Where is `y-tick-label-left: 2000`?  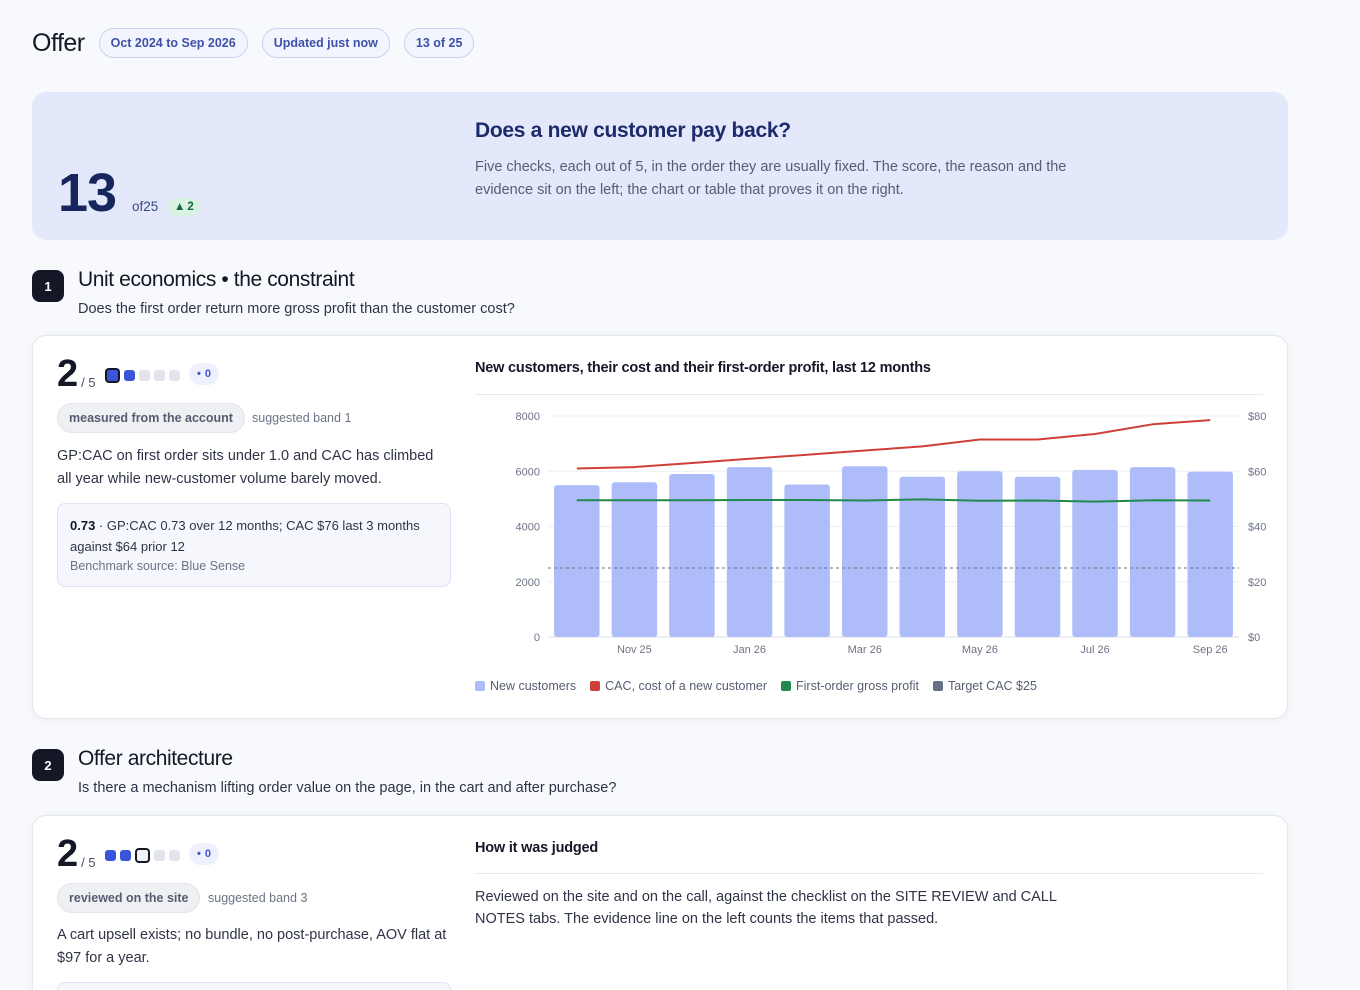 y-tick-label-left: 2000 is located at coordinates (528, 583).